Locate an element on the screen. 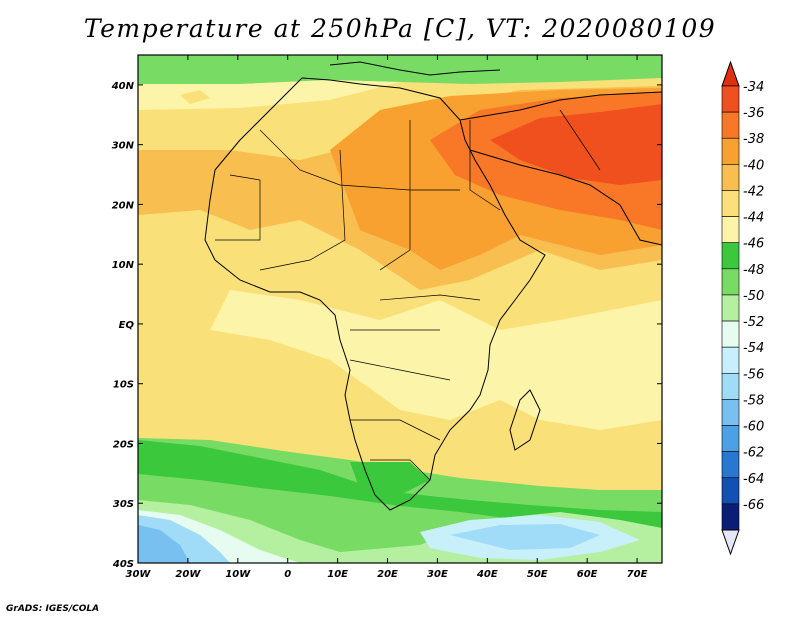 This screenshot has height=618, width=800. colorbar-label: -64 is located at coordinates (753, 479).